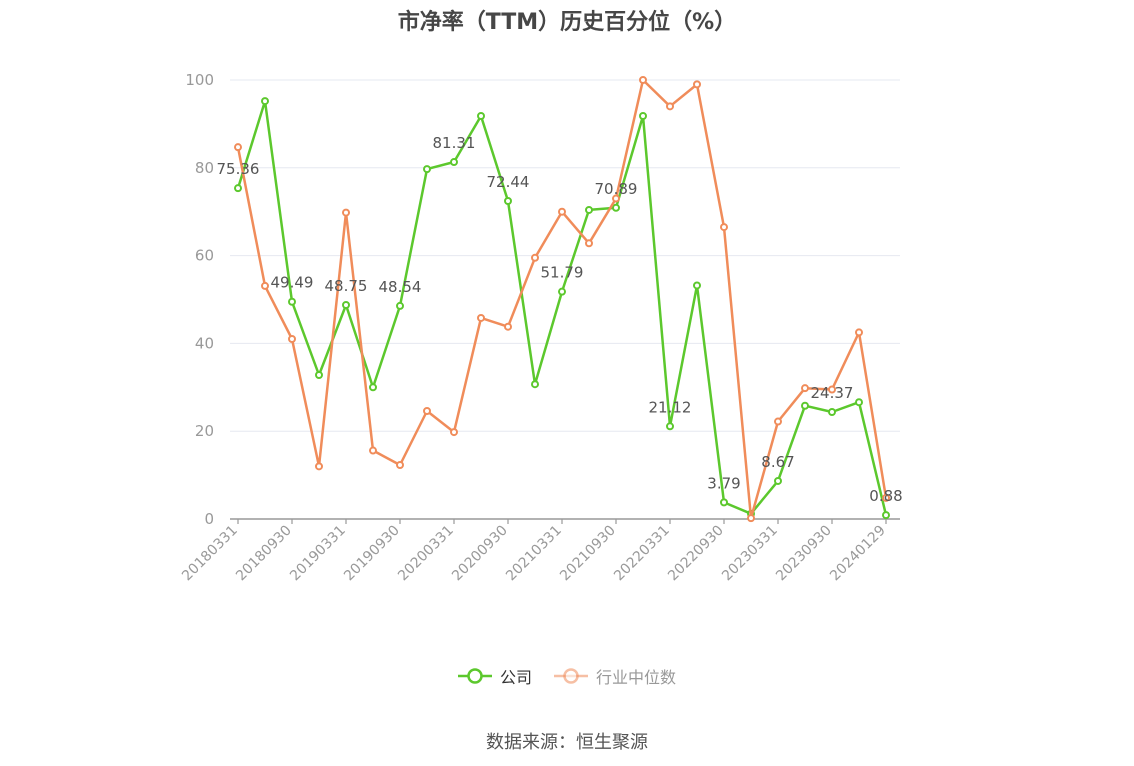 This screenshot has height=766, width=1134. Describe the element at coordinates (346, 286) in the screenshot. I see `company-data-label: 48.75` at that location.